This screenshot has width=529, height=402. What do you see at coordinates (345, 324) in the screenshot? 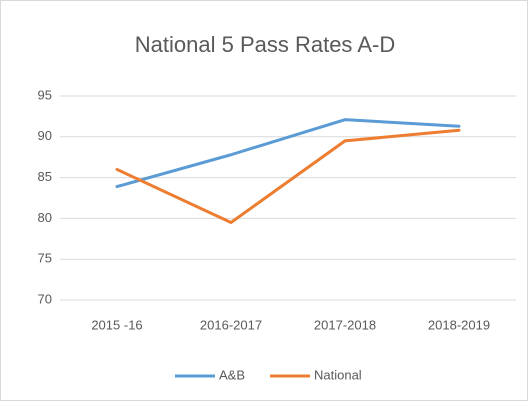
I see `x-tick-label: 2017-2018` at bounding box center [345, 324].